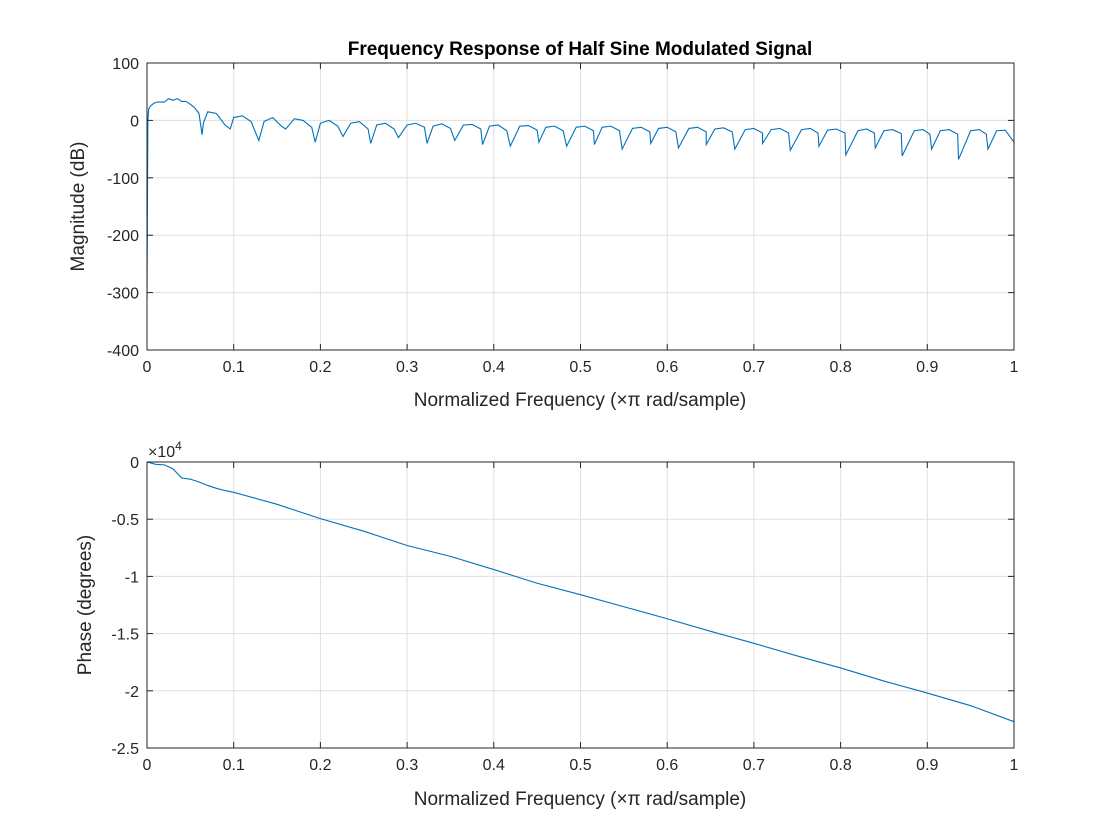 The width and height of the screenshot is (1120, 840). Describe the element at coordinates (580, 765) in the screenshot. I see `phase-x-tick-label: 0.5` at that location.